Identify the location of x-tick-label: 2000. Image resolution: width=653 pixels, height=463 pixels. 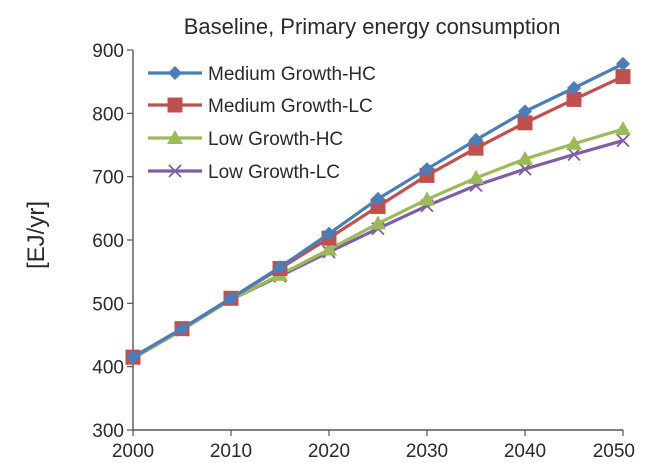
(133, 451).